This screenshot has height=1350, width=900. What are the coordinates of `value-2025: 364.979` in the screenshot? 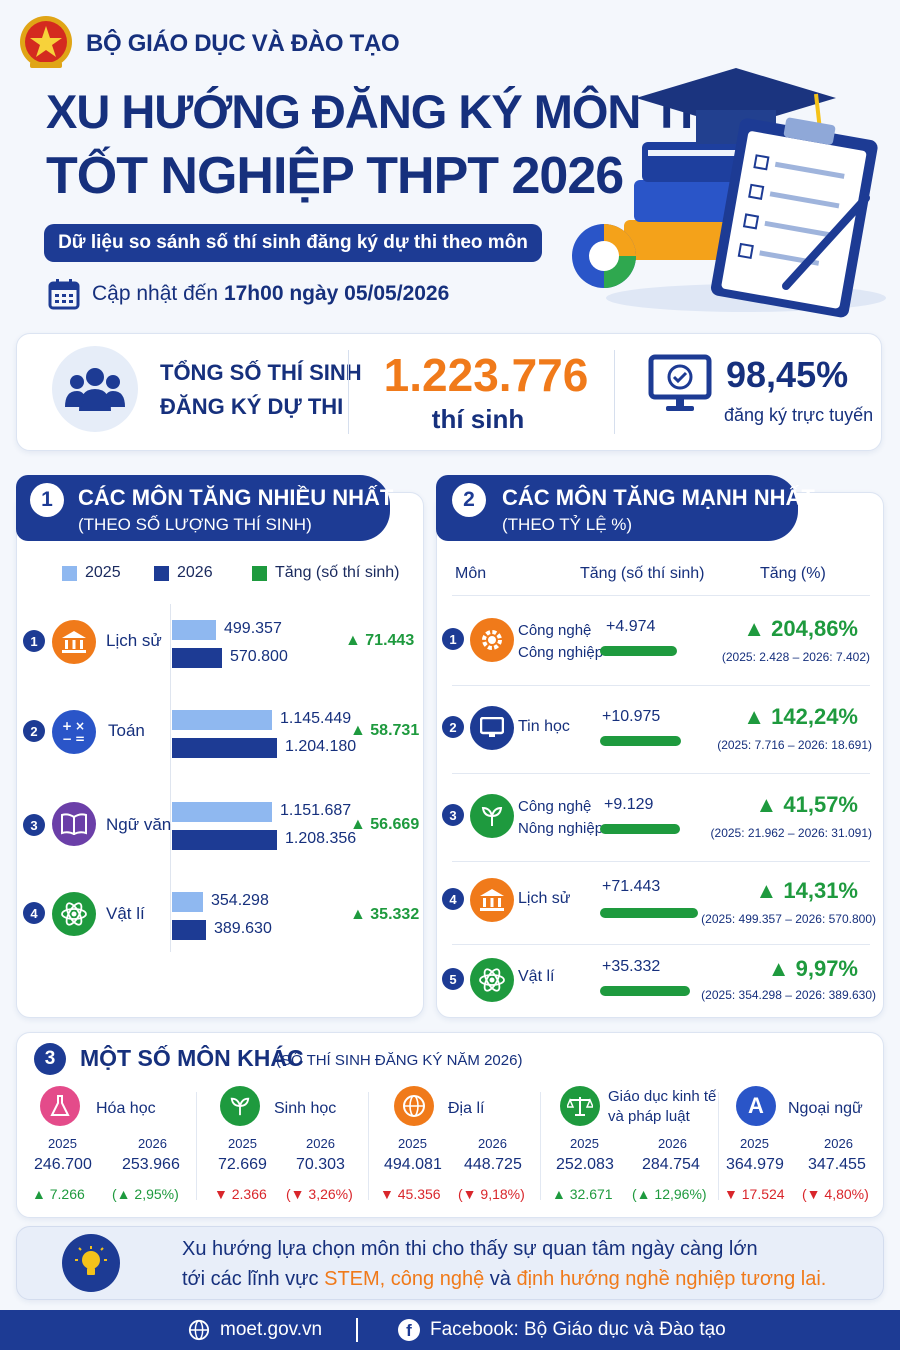 It's located at (755, 1164).